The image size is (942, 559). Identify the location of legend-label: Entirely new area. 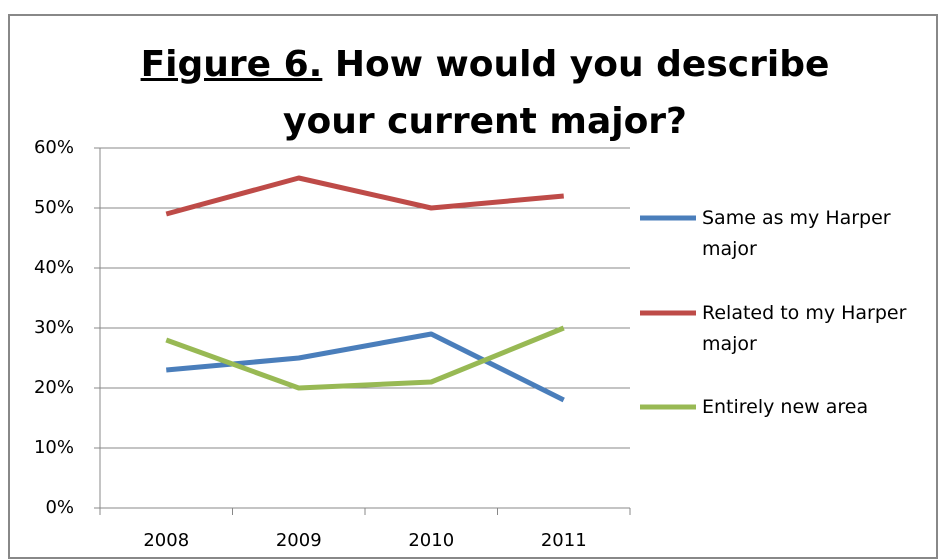
(785, 407).